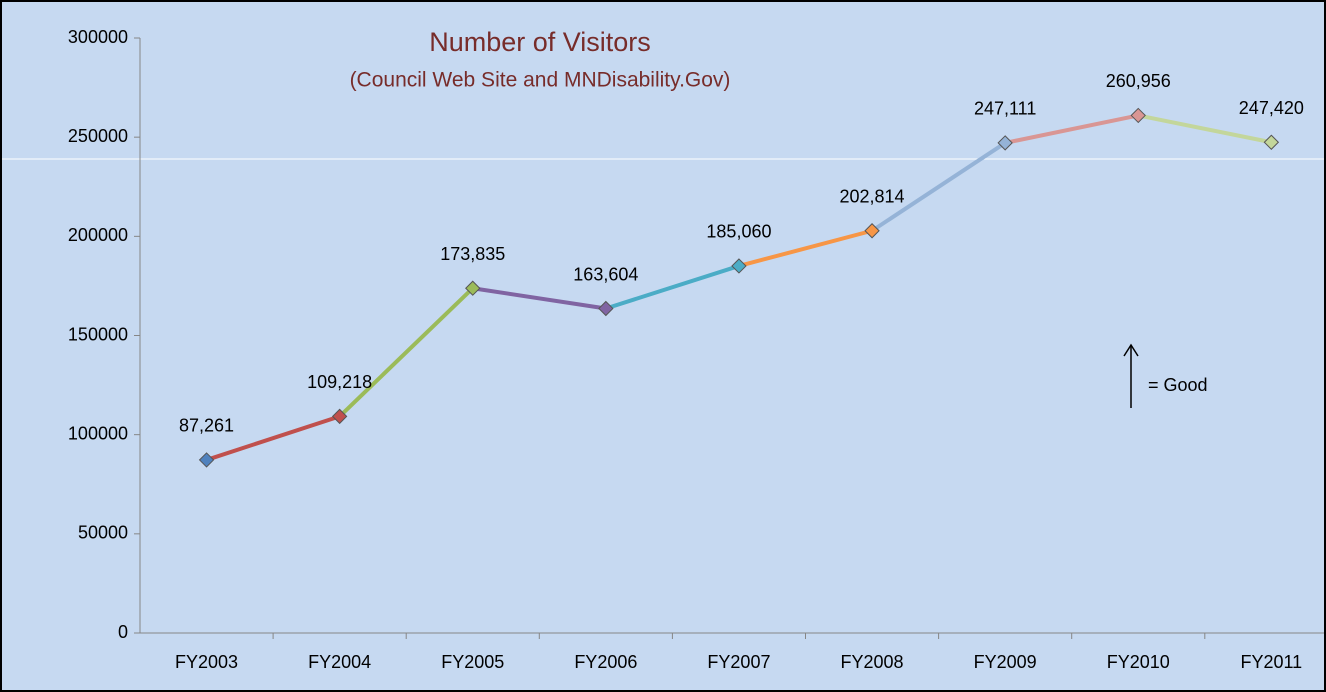 The width and height of the screenshot is (1326, 692). I want to click on data-label: 247,420, so click(1271, 108).